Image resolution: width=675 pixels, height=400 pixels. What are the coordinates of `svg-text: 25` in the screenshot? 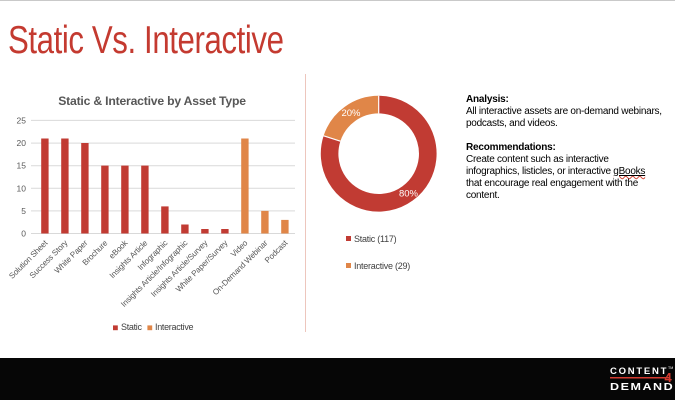 It's located at (22, 120).